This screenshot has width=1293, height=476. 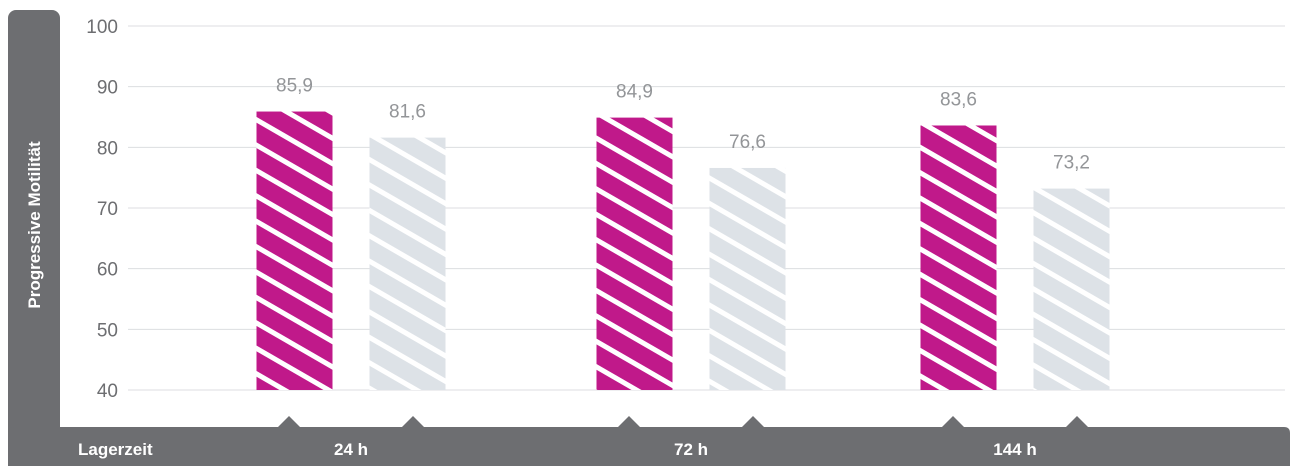 I want to click on y-tick-labels: 40 50 60 70 80 90 100, so click(x=102, y=209).